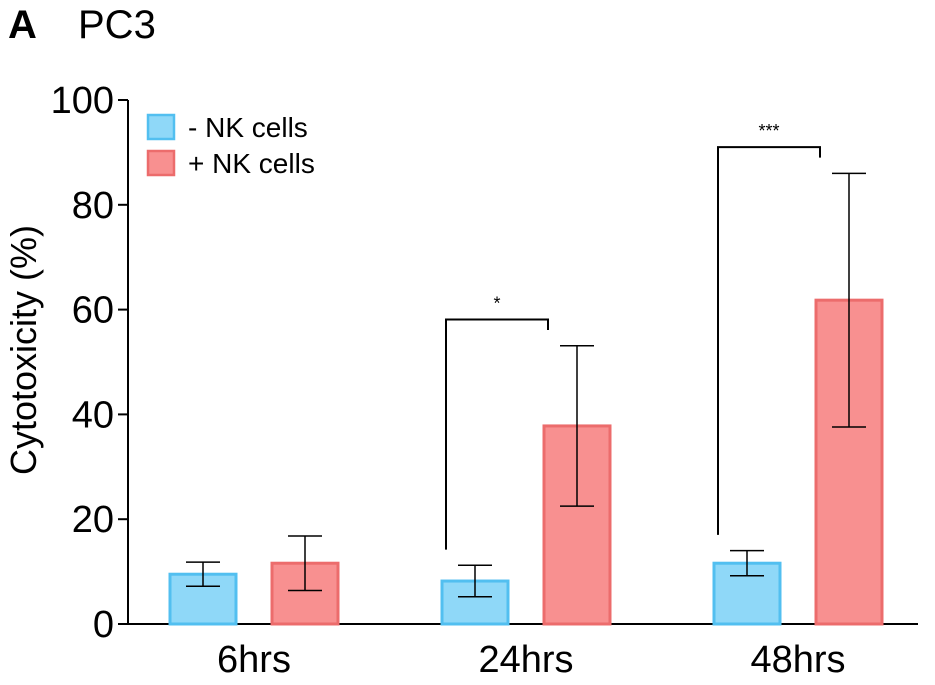  I want to click on legend: - NK cells + NK cells, so click(230, 145).